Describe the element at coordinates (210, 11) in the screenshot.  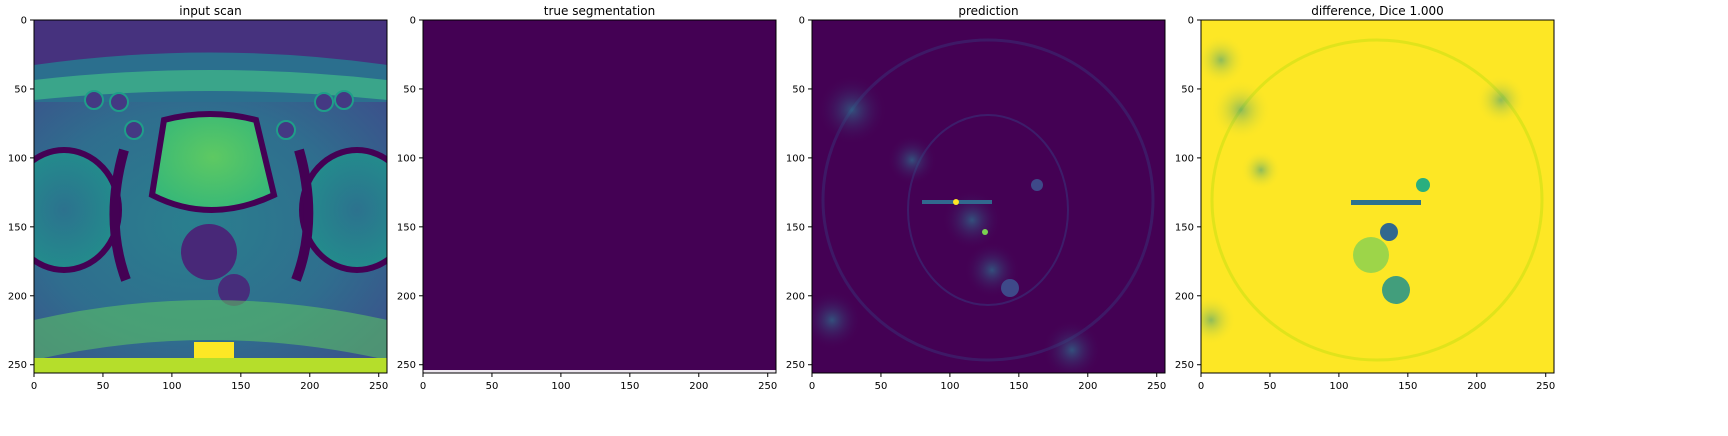
I see `panel-title: input scan` at that location.